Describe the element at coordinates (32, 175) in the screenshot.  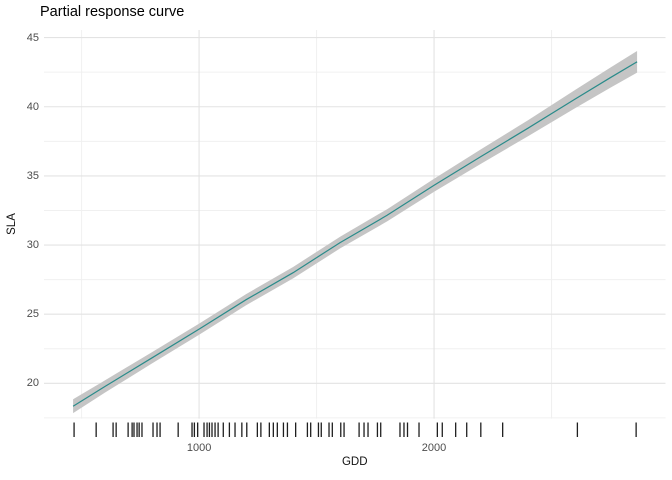
I see `y-tick-label: 35` at that location.